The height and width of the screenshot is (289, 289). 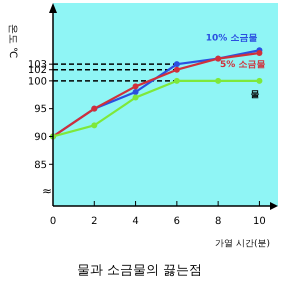 What do you see at coordinates (37, 82) in the screenshot?
I see `y-tick-label: 100` at bounding box center [37, 82].